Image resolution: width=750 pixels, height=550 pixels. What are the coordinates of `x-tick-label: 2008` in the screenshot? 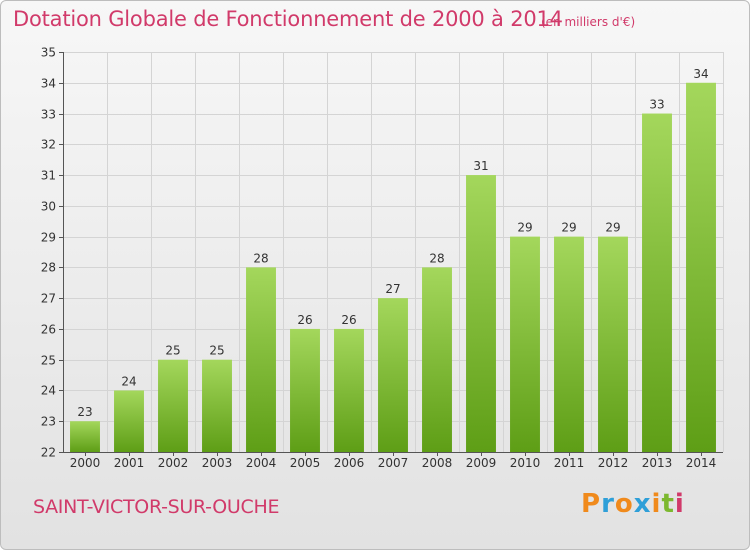 It's located at (437, 463).